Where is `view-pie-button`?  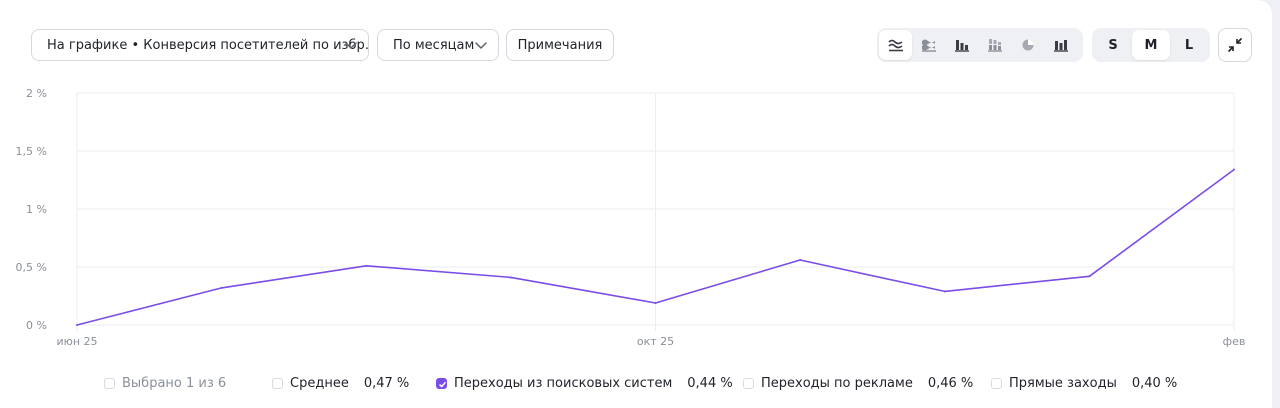 view-pie-button is located at coordinates (1027, 45).